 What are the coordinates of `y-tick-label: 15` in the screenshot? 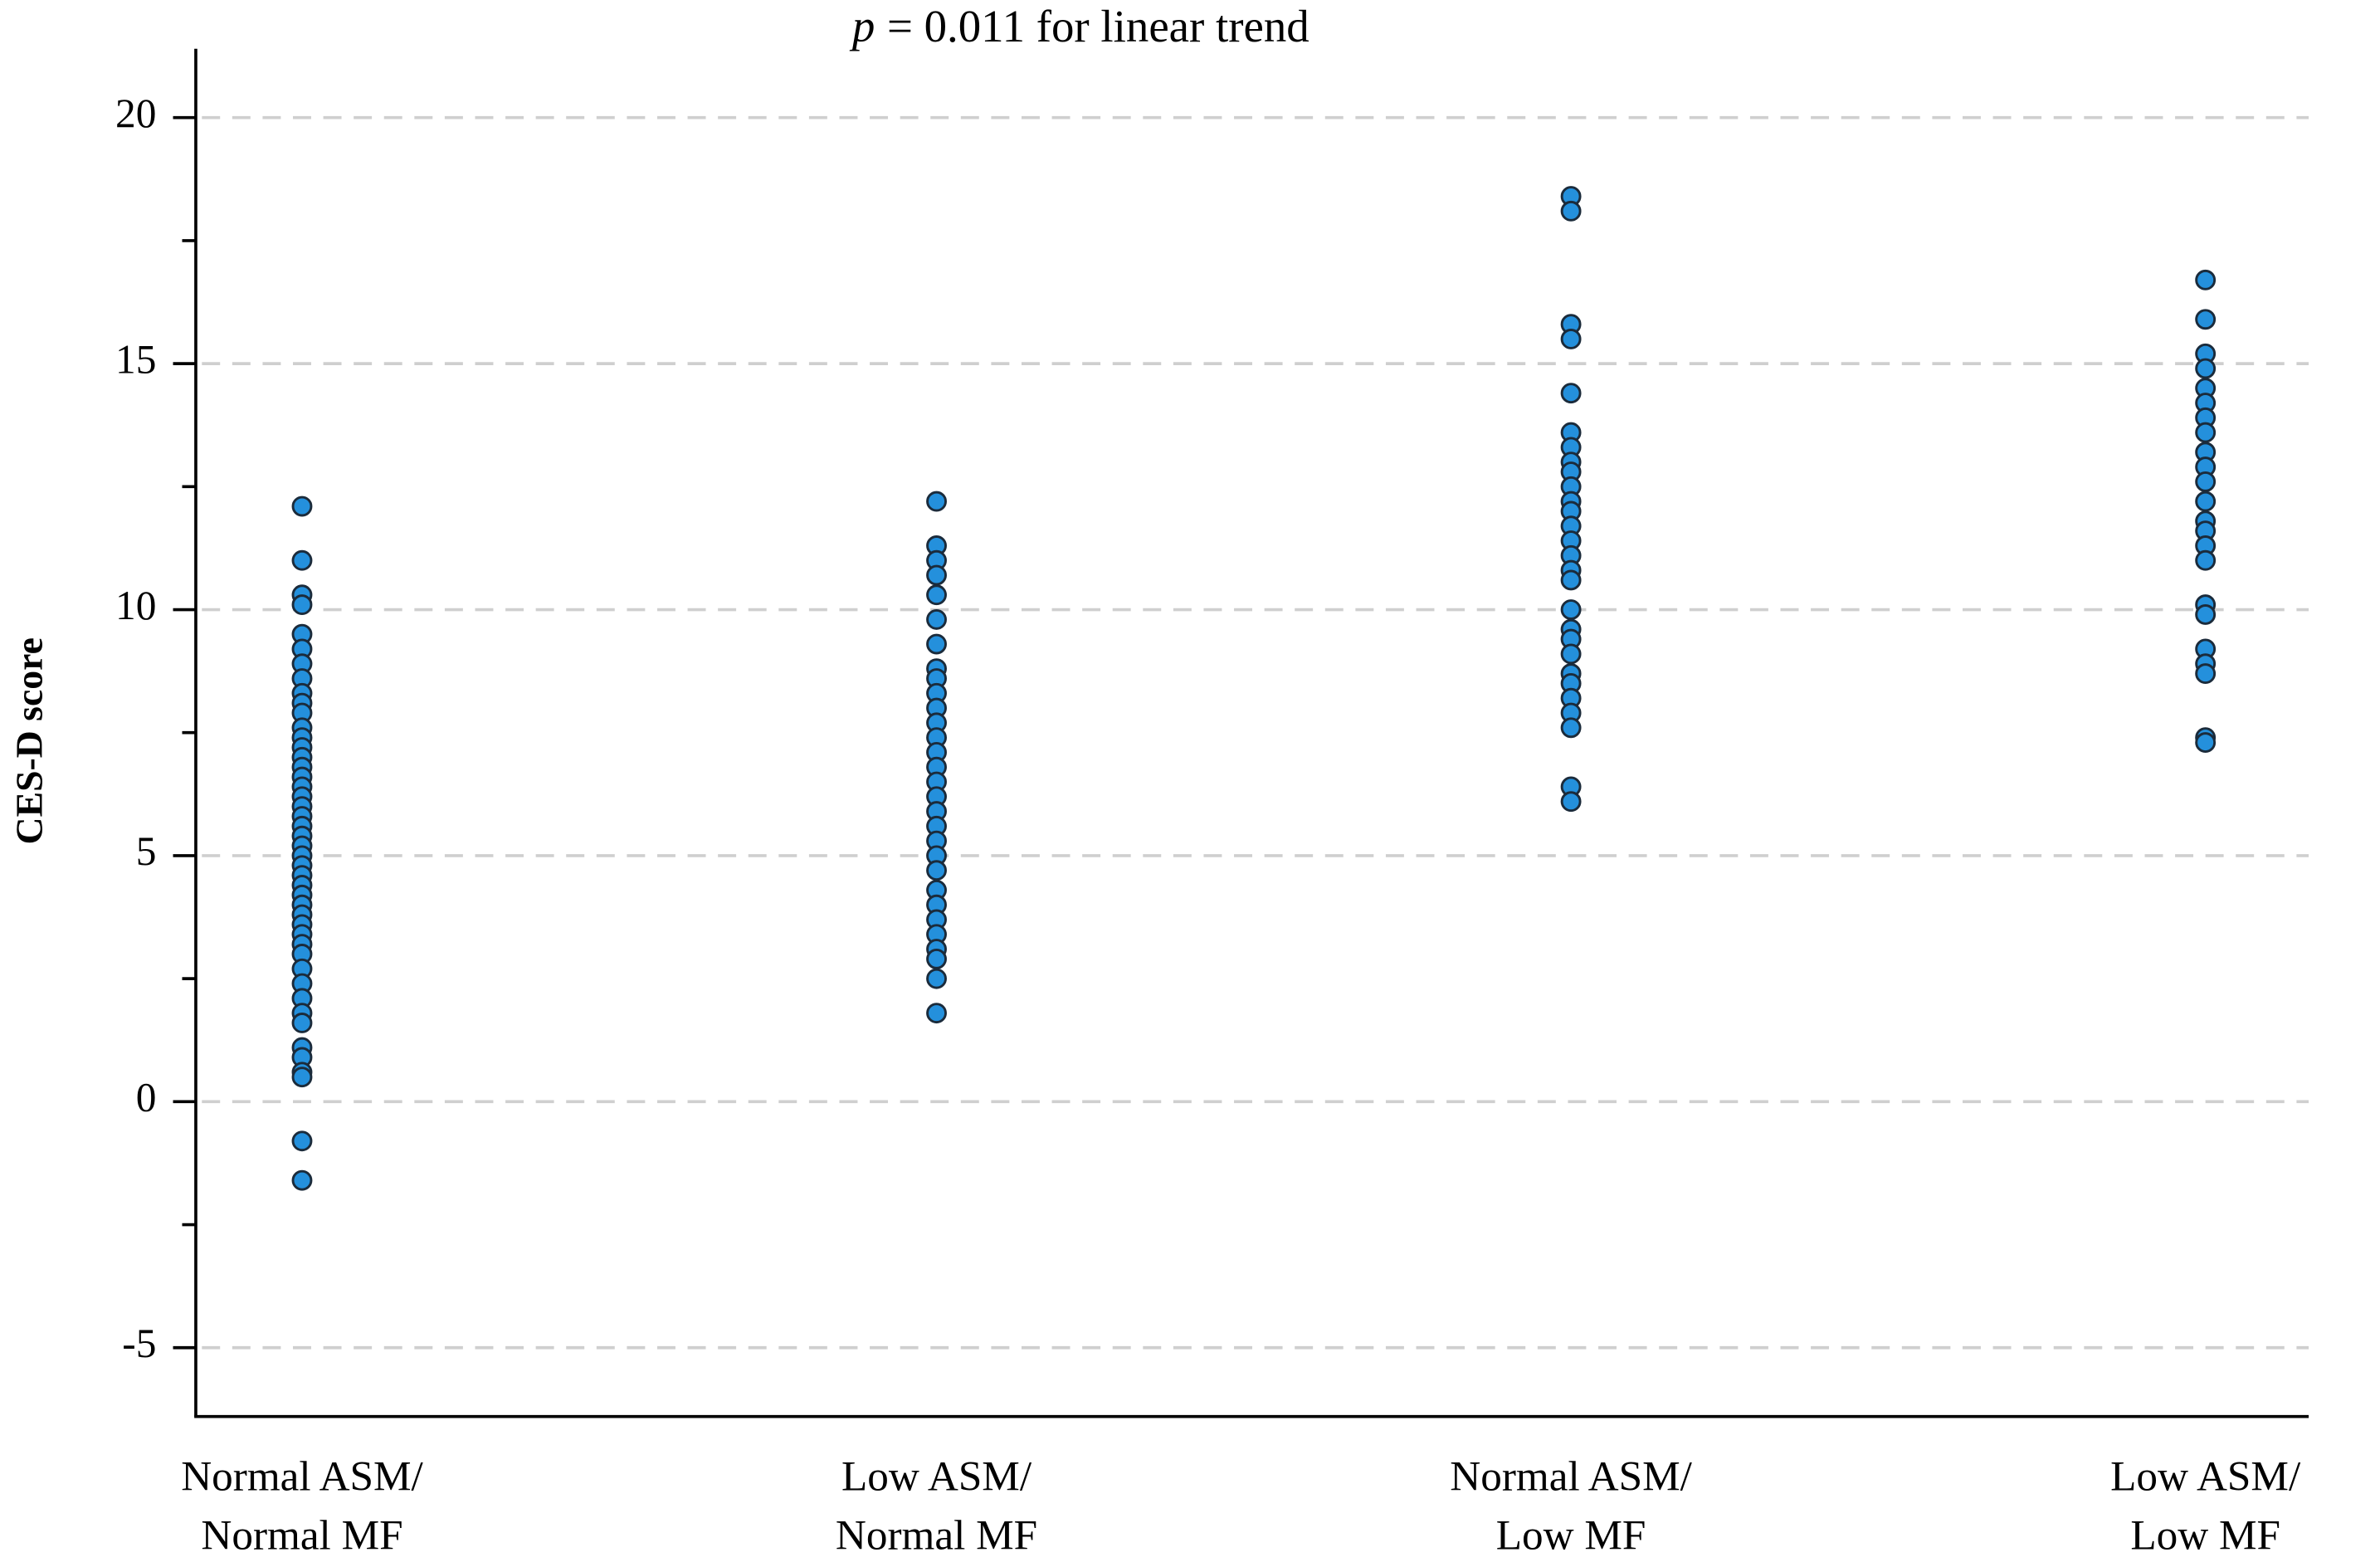 It's located at (135, 359).